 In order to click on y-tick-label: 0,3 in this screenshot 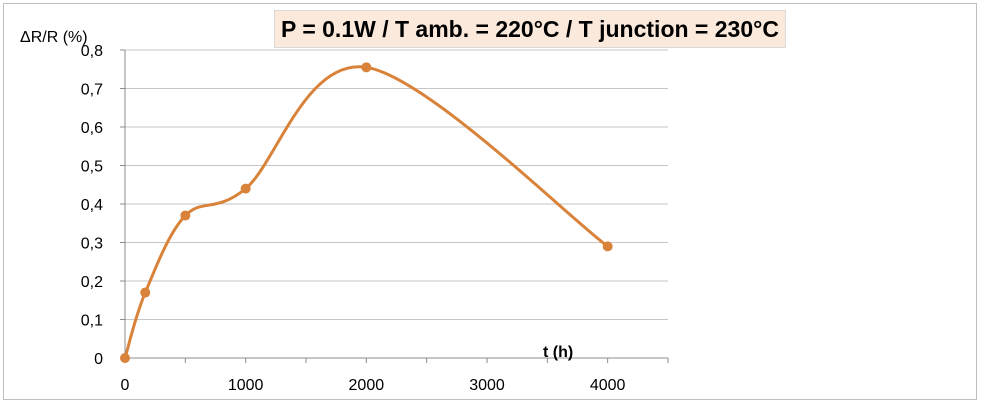, I will do `click(92, 244)`.